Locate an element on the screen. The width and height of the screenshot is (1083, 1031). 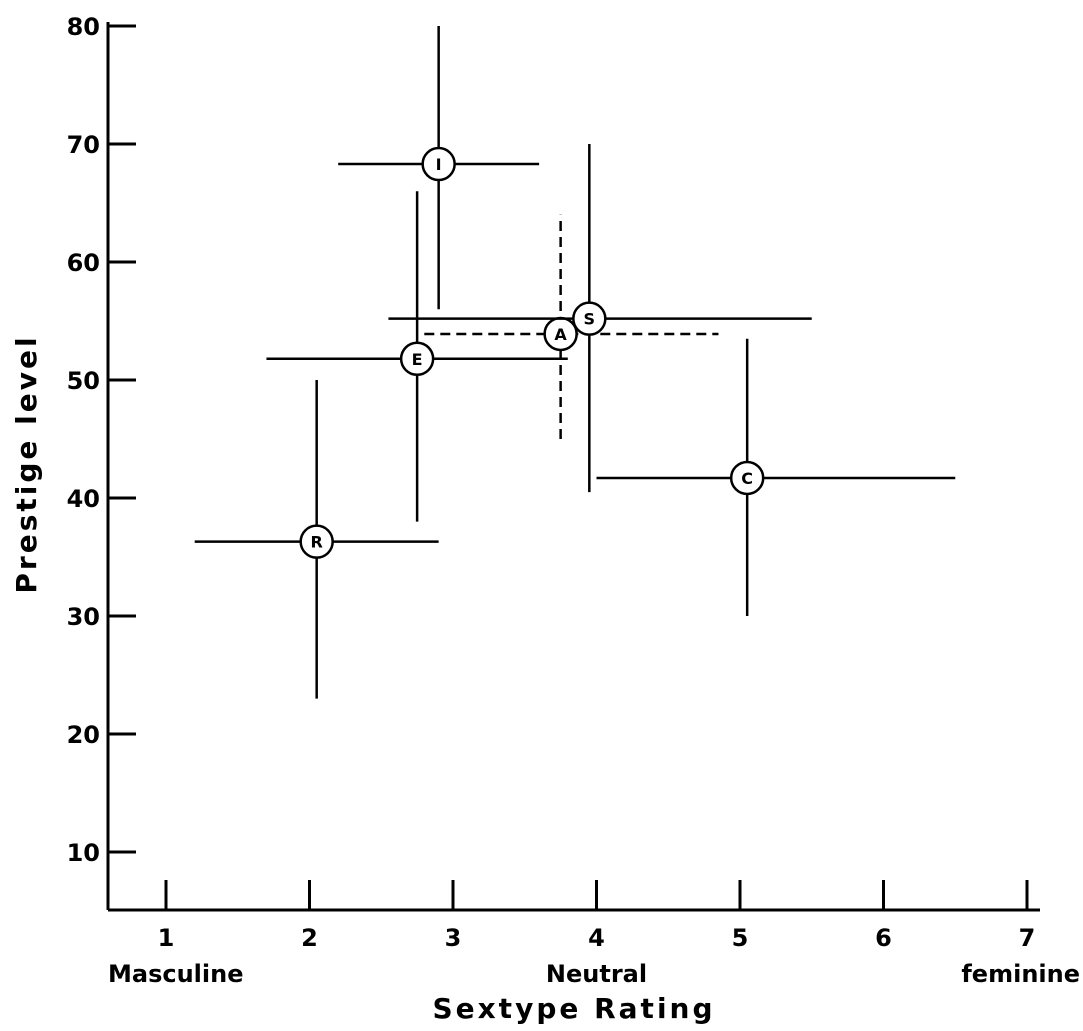
point-label: A is located at coordinates (560, 334).